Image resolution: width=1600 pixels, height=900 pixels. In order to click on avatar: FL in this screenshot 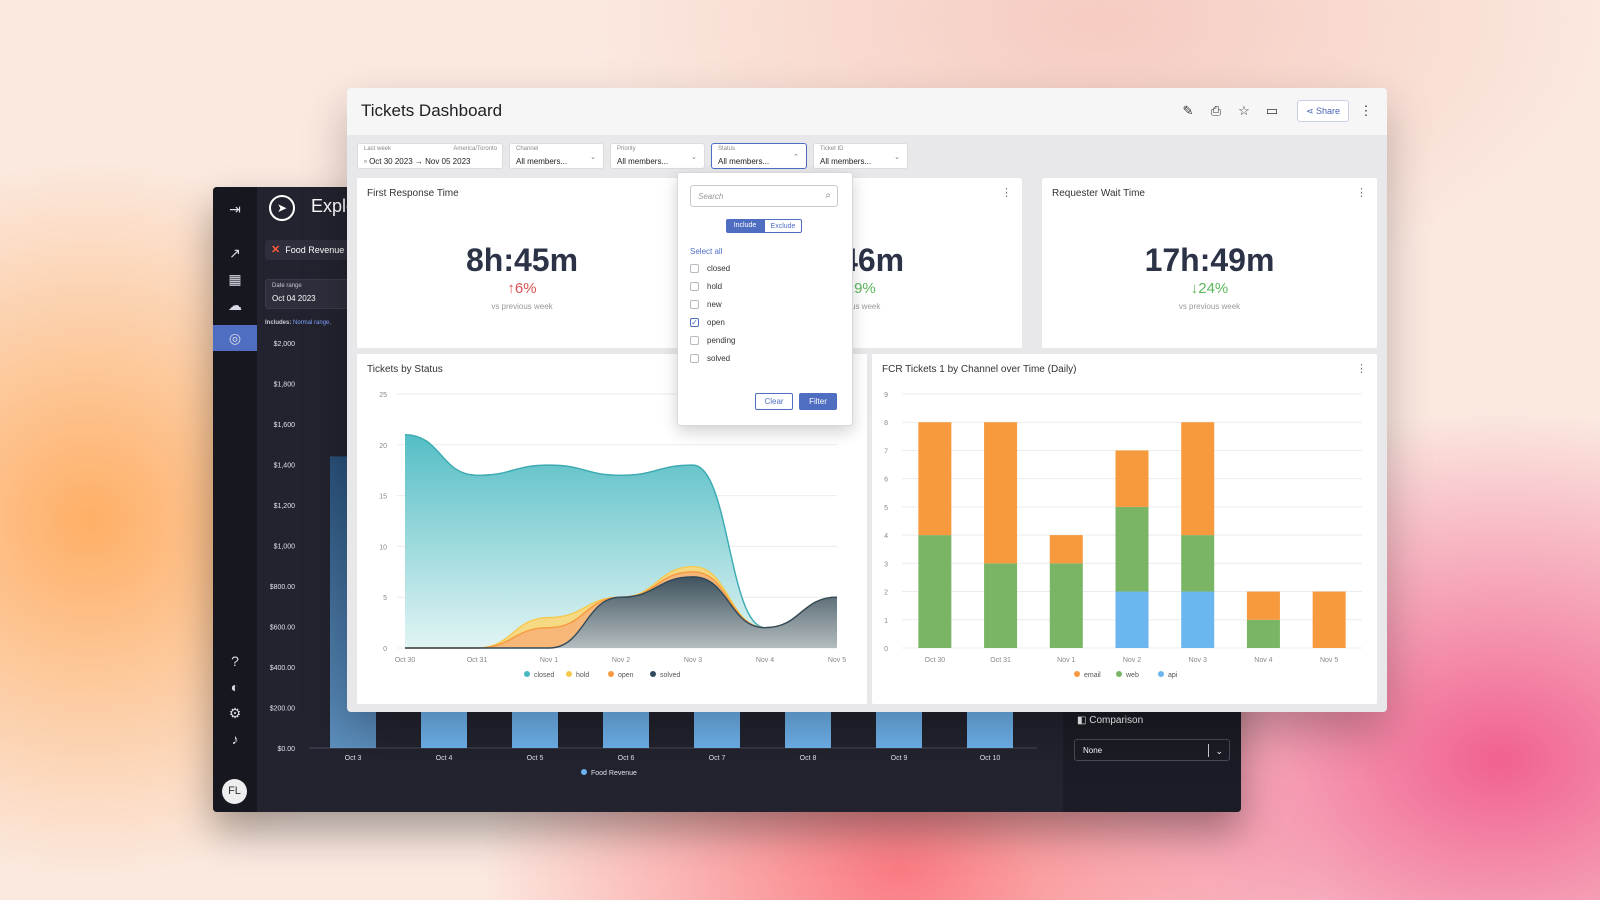, I will do `click(234, 791)`.